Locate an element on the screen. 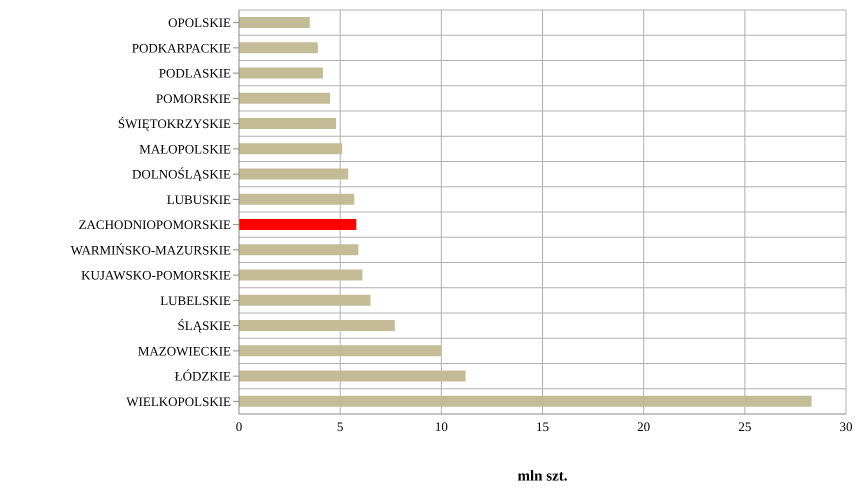 This screenshot has height=492, width=862. y-tick-label: WARMIŃSKO-MAZURSKIE is located at coordinates (151, 250).